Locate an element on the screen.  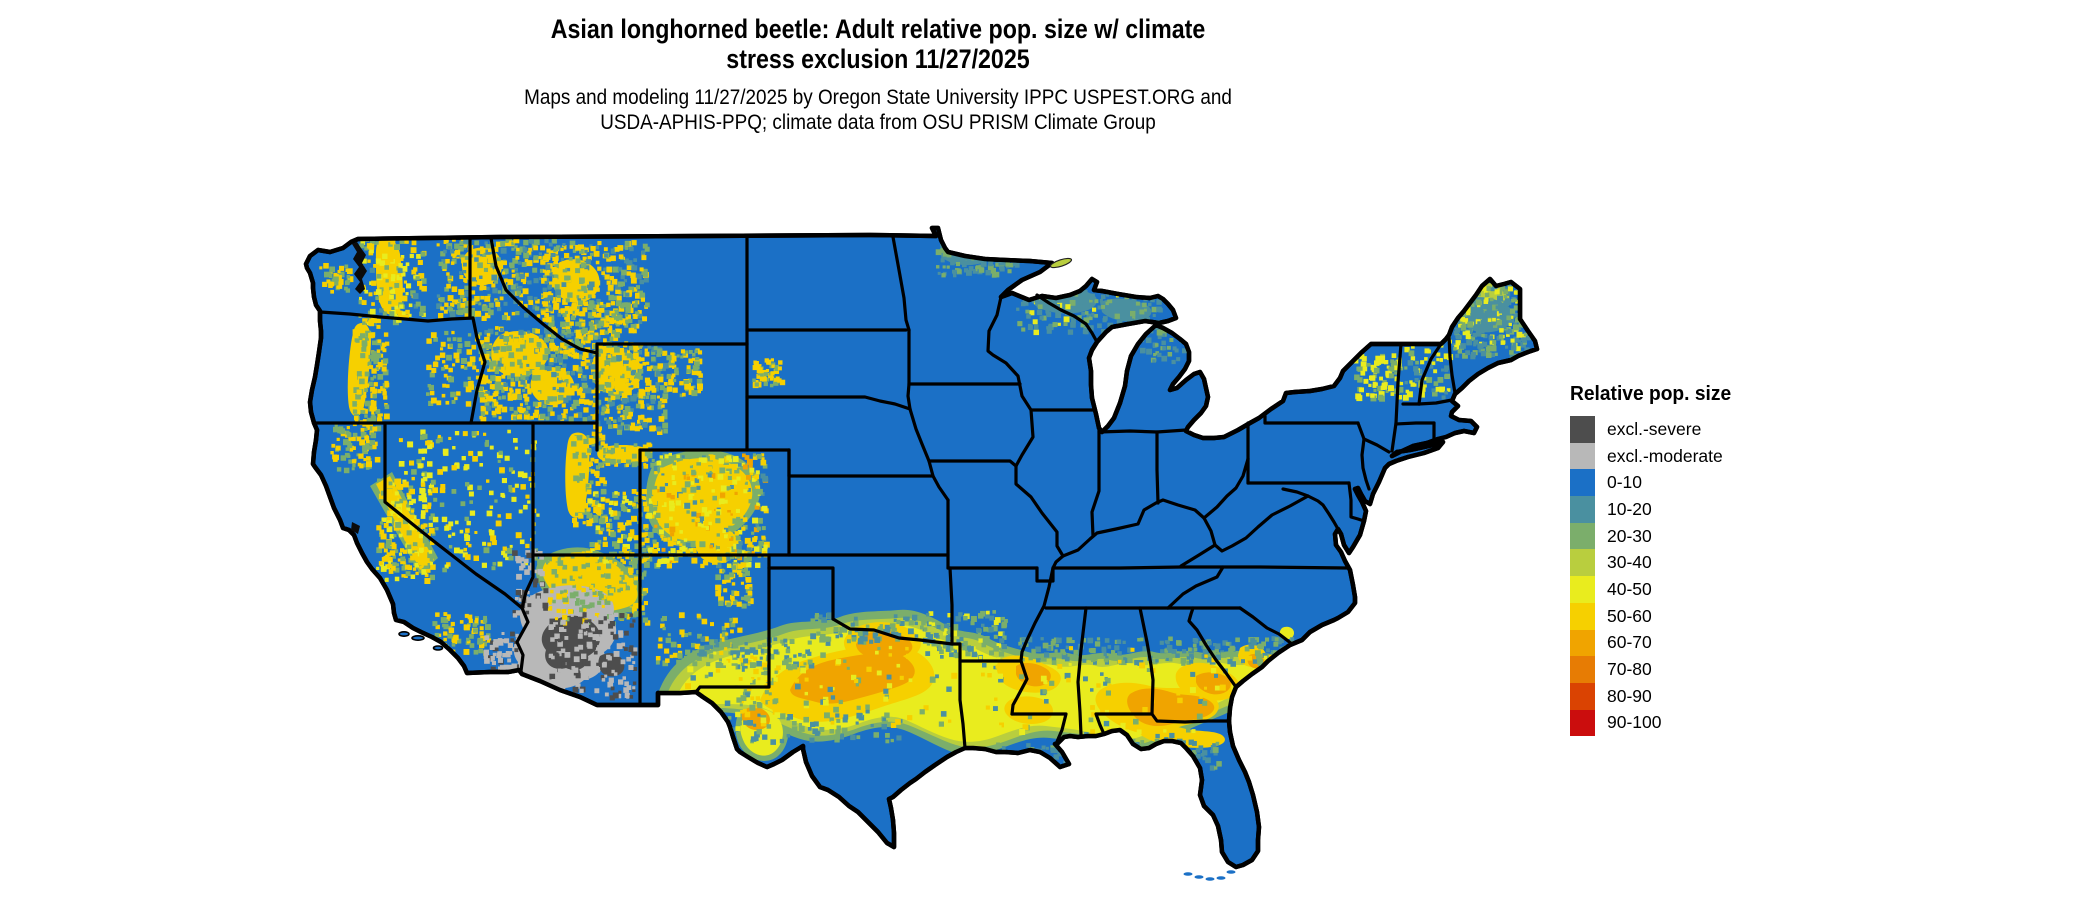
legend-item: 0-10 is located at coordinates (1690, 483).